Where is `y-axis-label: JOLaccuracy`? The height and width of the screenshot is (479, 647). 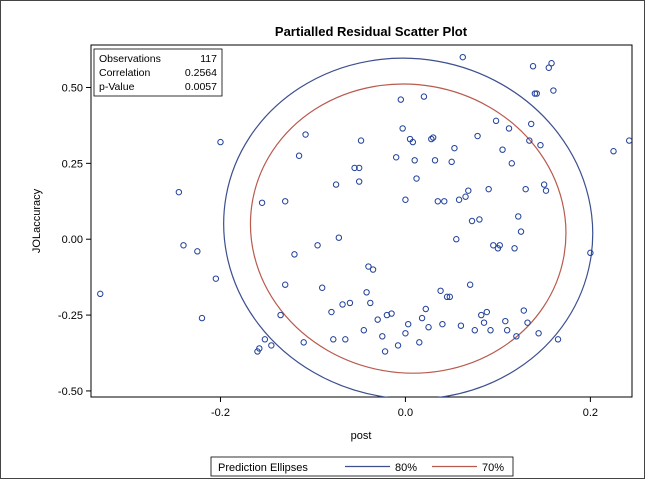 y-axis-label: JOLaccuracy is located at coordinates (37, 220).